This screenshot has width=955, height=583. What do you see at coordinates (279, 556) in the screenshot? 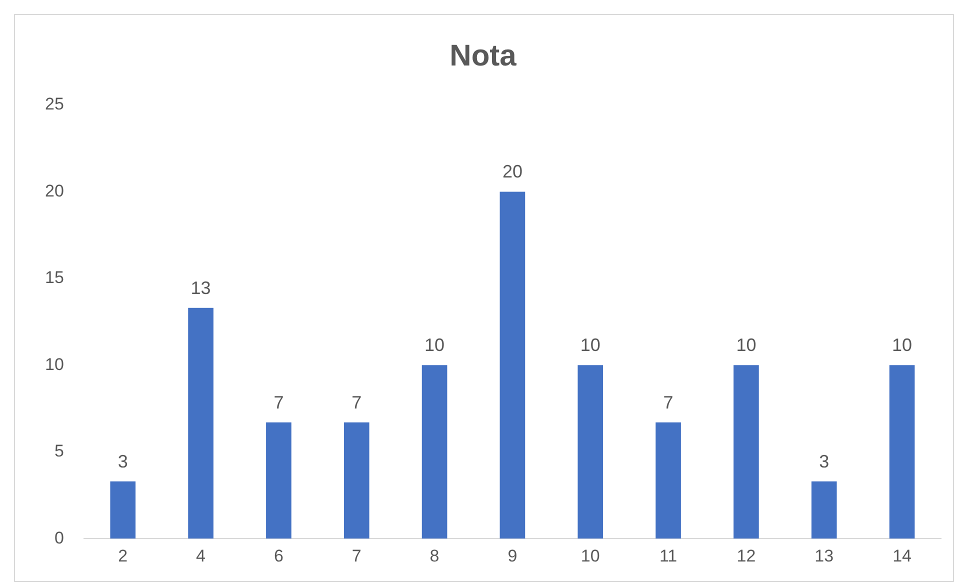
I see `x-tick-label: 6` at bounding box center [279, 556].